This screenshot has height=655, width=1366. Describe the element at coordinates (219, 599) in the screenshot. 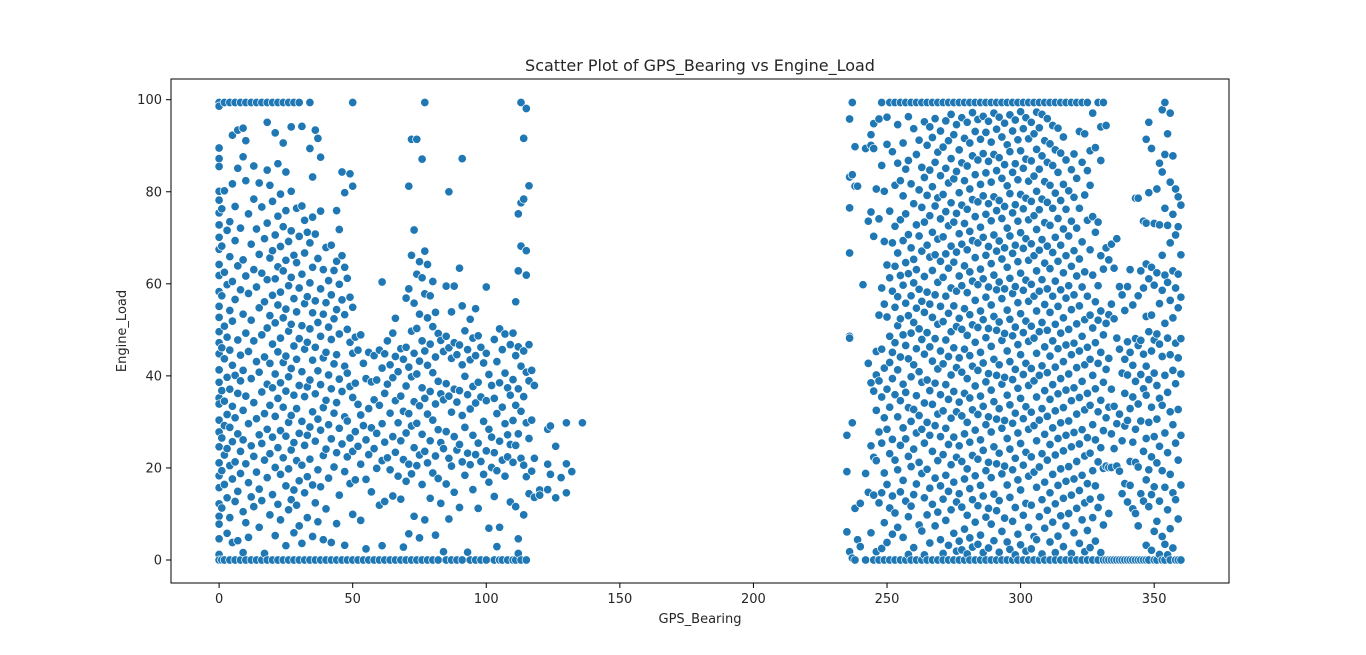

I see `x-tick-label: 0` at that location.